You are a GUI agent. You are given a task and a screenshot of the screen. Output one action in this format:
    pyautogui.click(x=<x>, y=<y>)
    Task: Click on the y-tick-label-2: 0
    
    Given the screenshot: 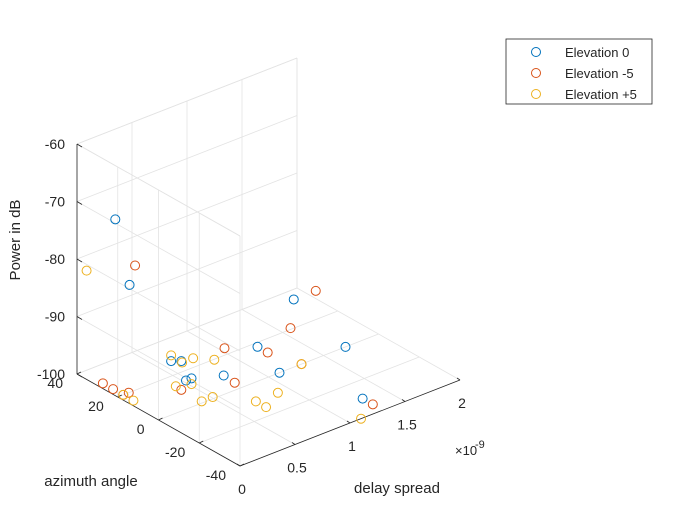 What is the action you would take?
    pyautogui.click(x=141, y=429)
    